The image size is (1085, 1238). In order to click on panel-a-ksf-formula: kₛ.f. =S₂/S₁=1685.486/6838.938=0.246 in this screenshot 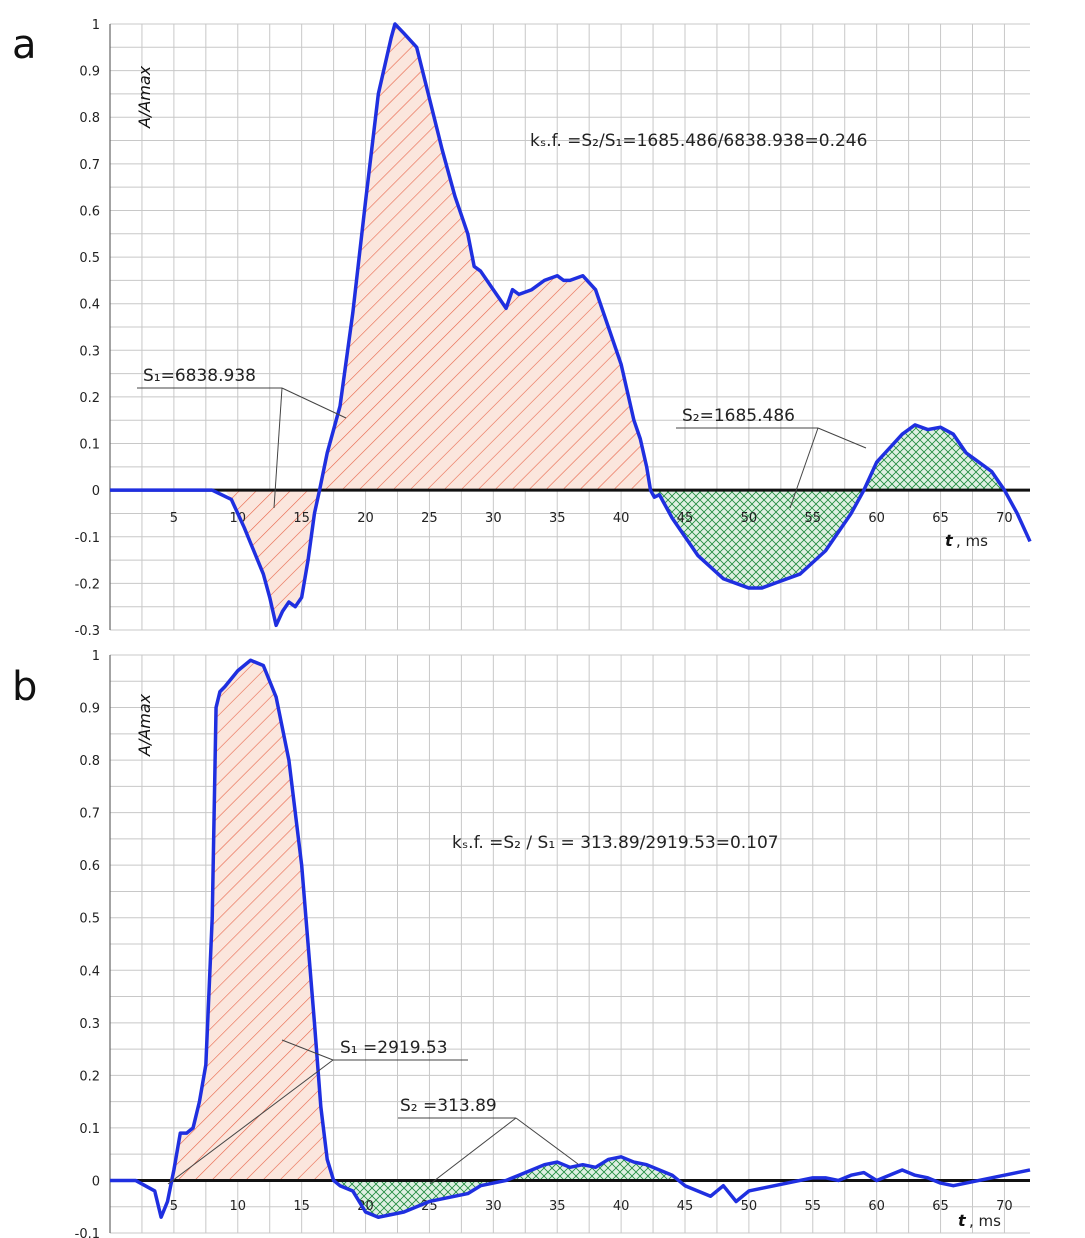, I will do `click(698, 141)`.